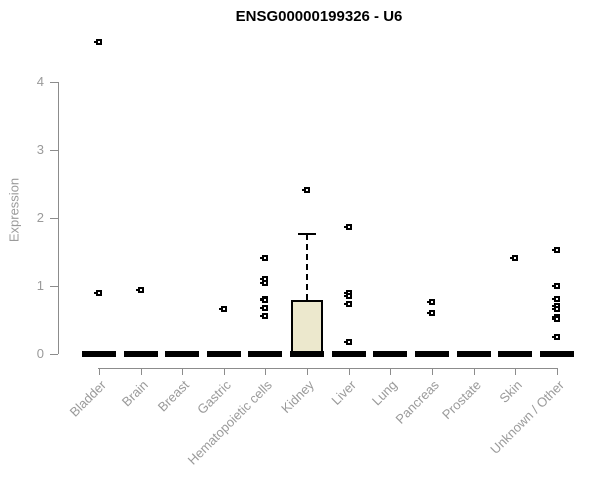 Image resolution: width=600 pixels, height=500 pixels. Describe the element at coordinates (40, 217) in the screenshot. I see `y-tick-label: 2` at that location.